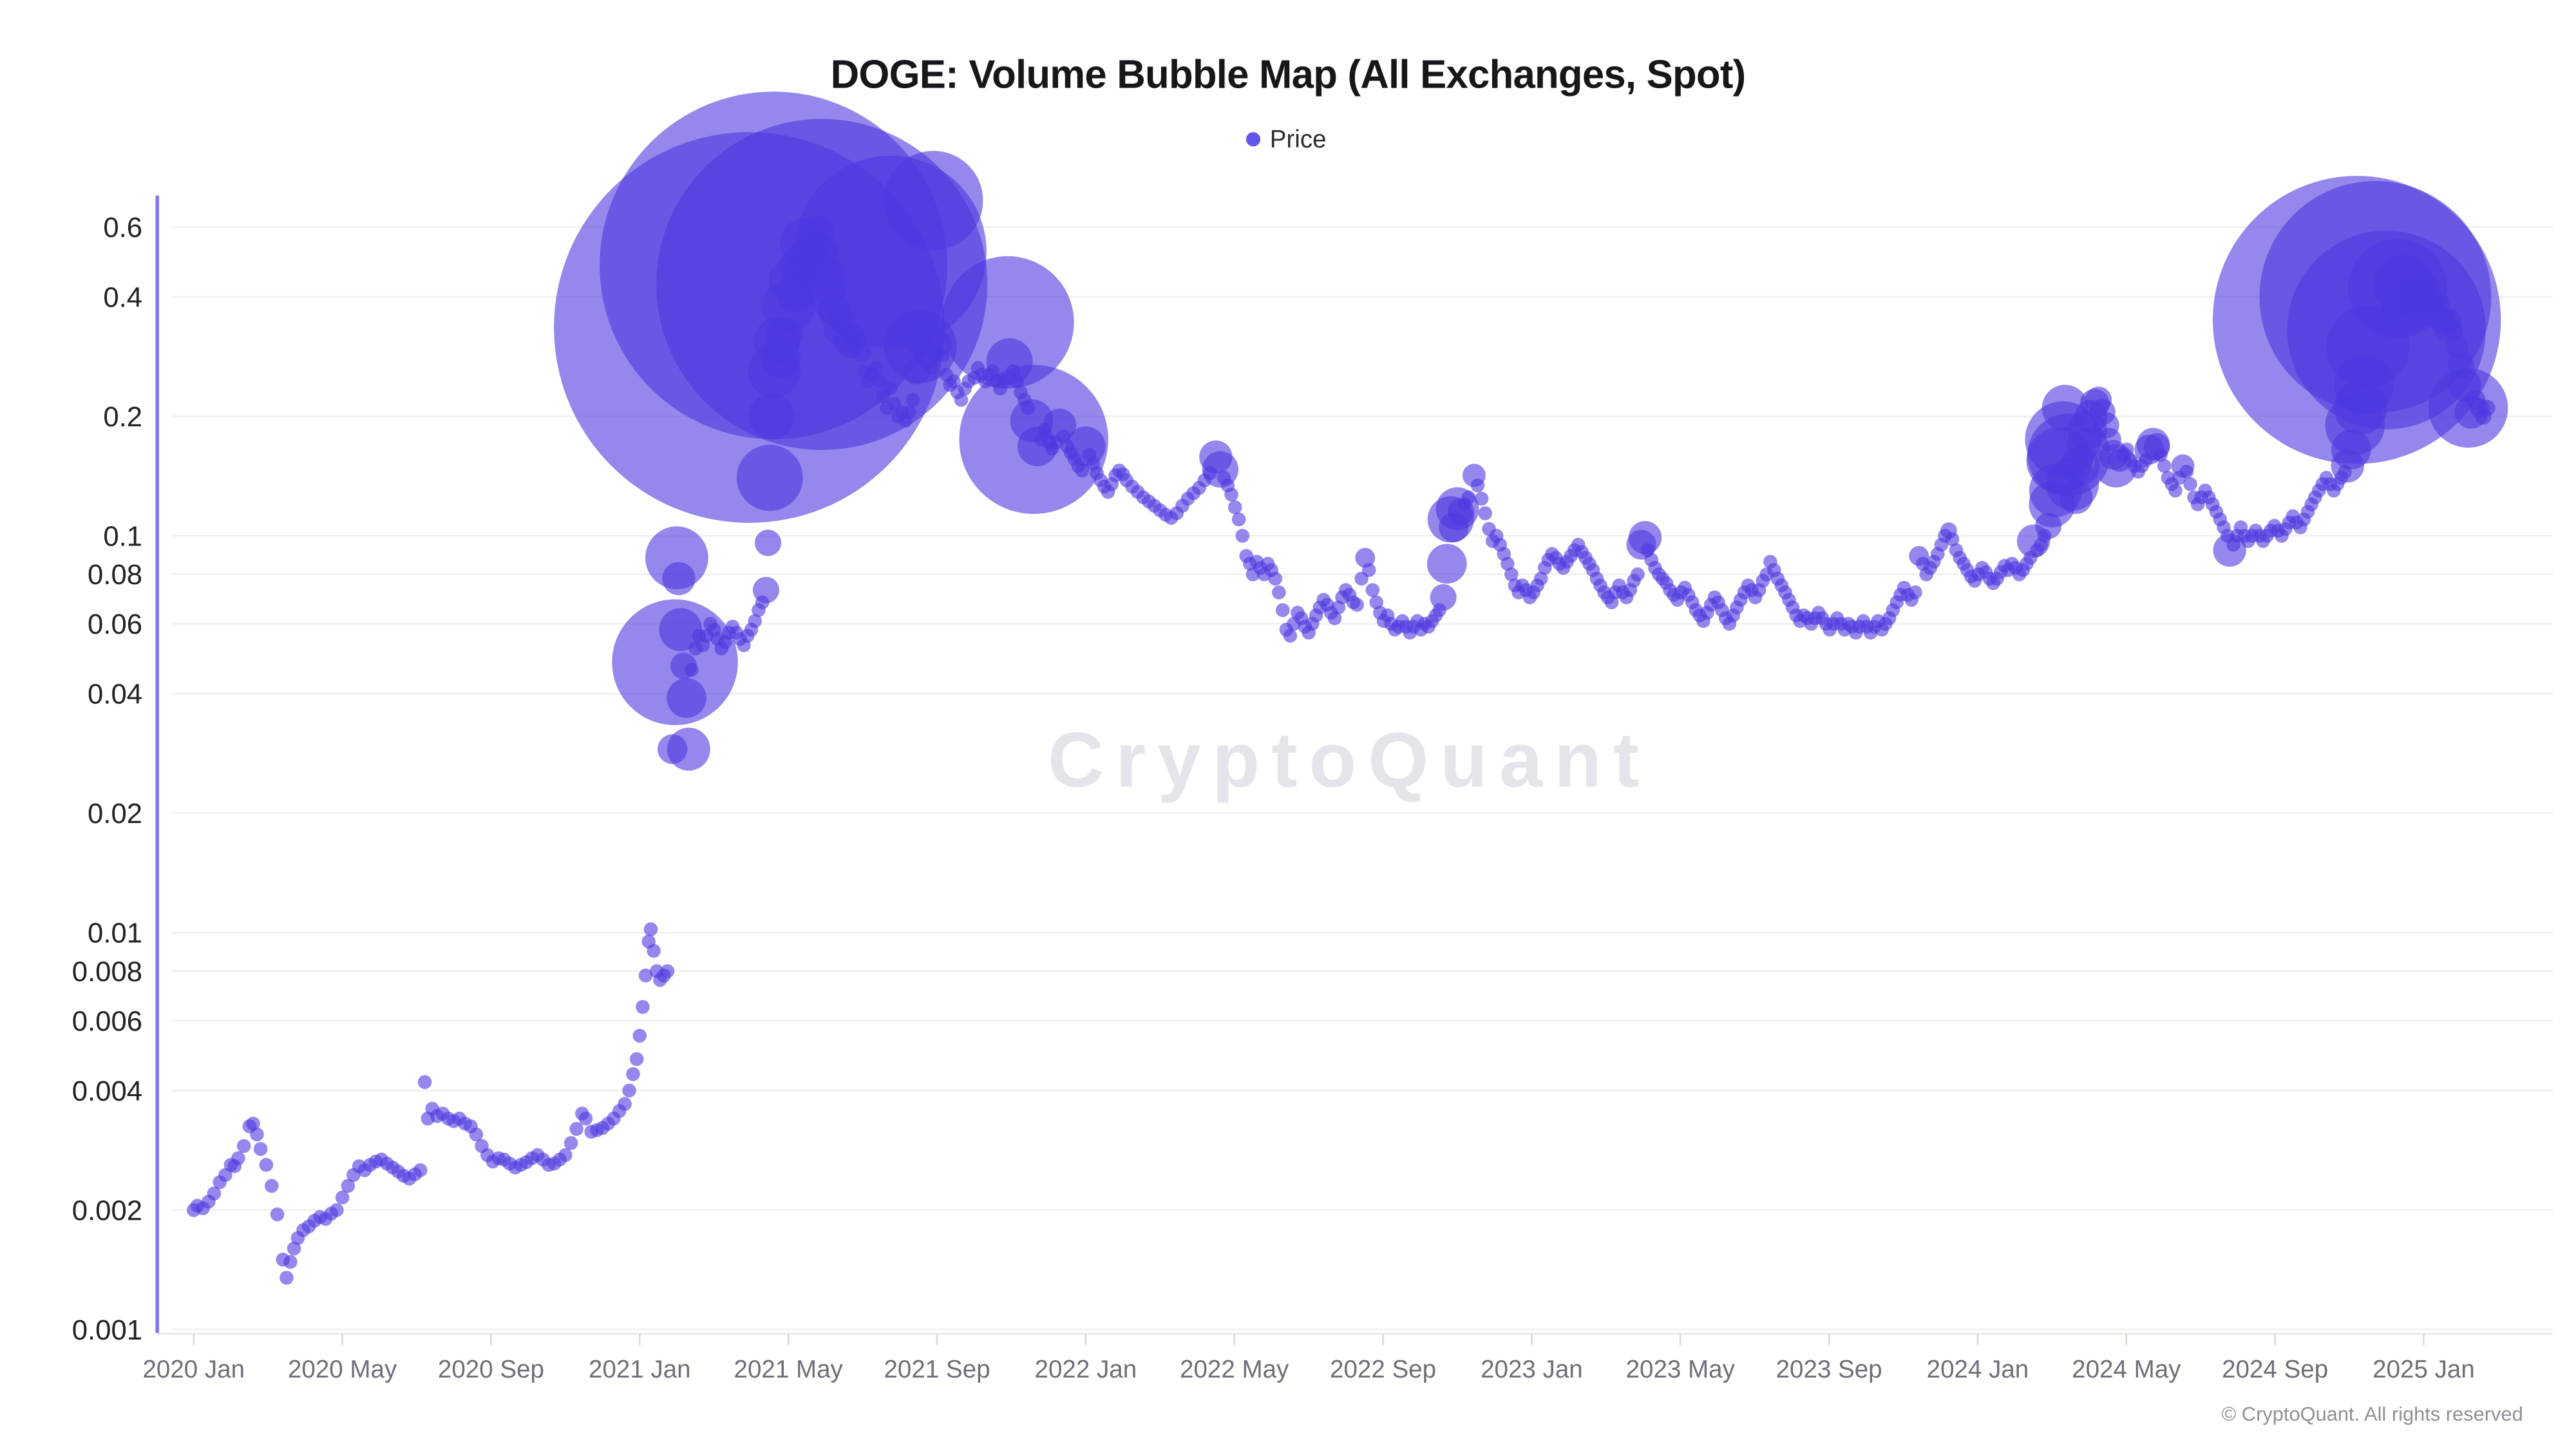  Describe the element at coordinates (1298, 139) in the screenshot. I see `legend-label: Price` at that location.